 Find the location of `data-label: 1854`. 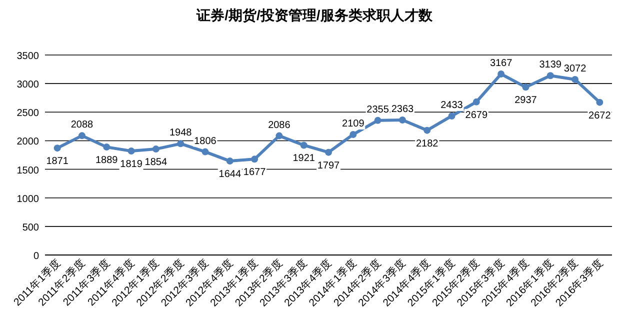

data-label: 1854 is located at coordinates (156, 162).